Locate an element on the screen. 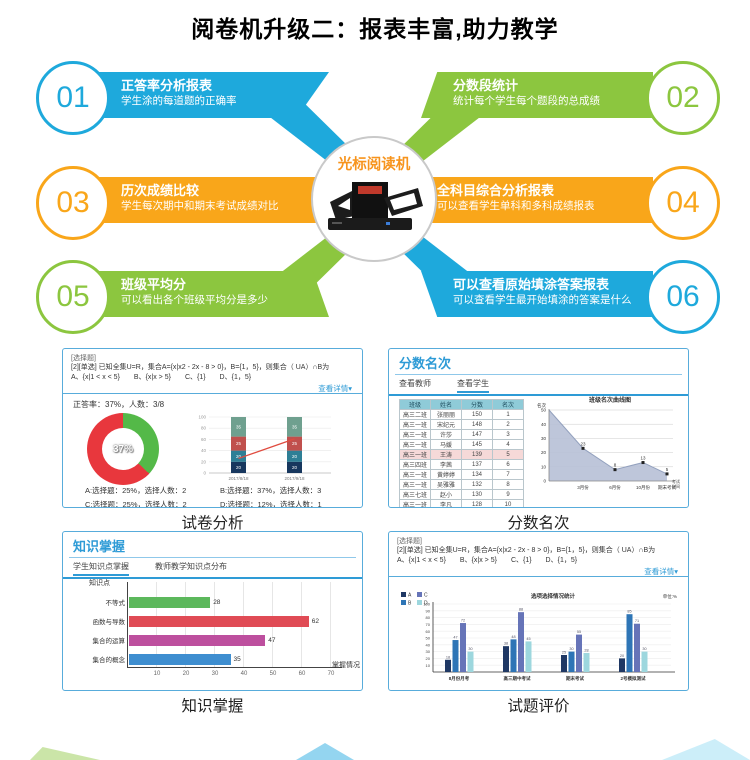 Image resolution: width=750 pixels, height=760 pixels. svg-text: 85 is located at coordinates (629, 612).